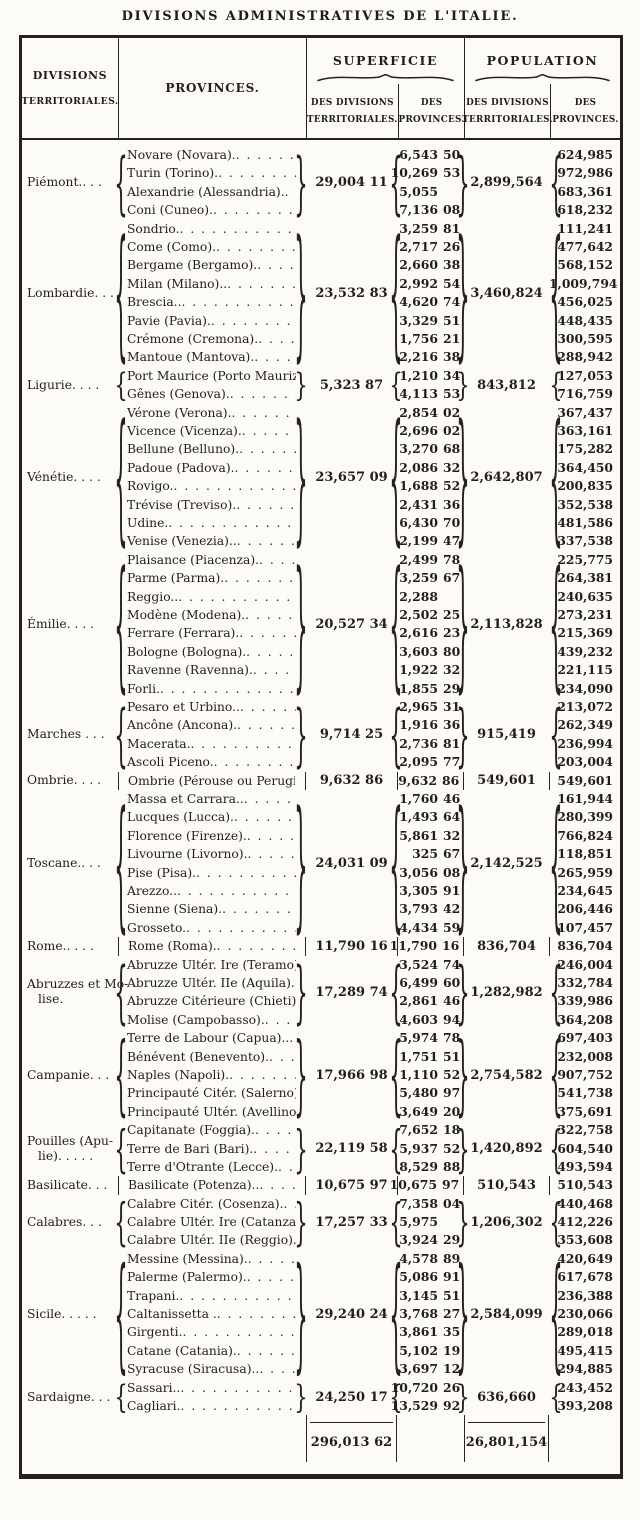 This screenshot has width=640, height=1520. I want to click on value-integer: 4,620, so click(418, 302).